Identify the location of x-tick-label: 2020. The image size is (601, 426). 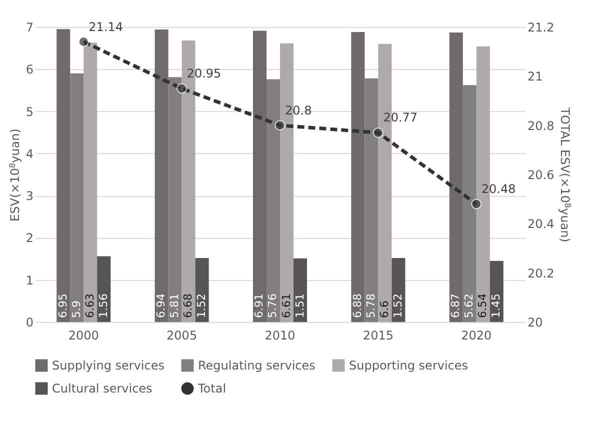
(476, 335).